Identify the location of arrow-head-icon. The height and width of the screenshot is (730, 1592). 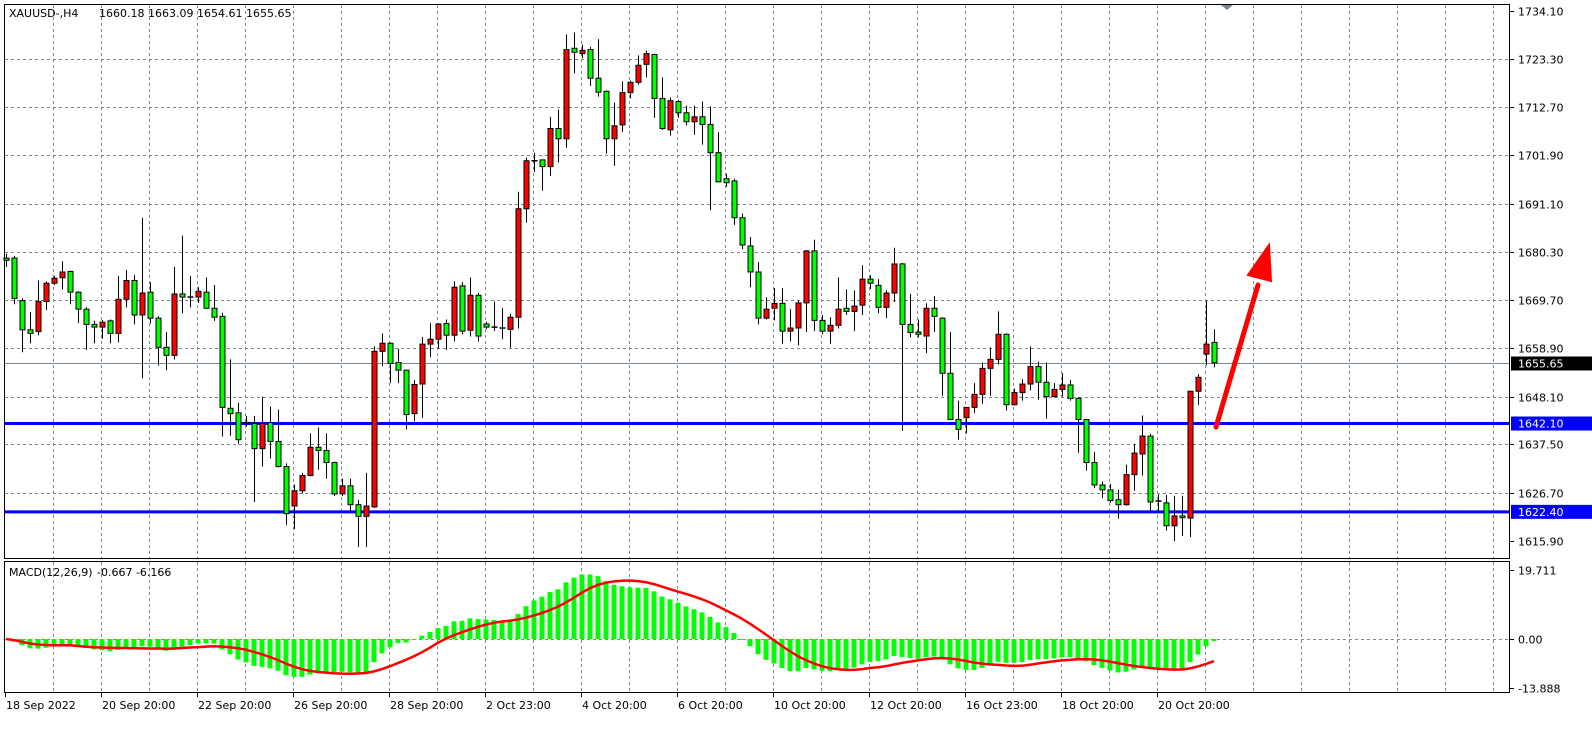
(1259, 262).